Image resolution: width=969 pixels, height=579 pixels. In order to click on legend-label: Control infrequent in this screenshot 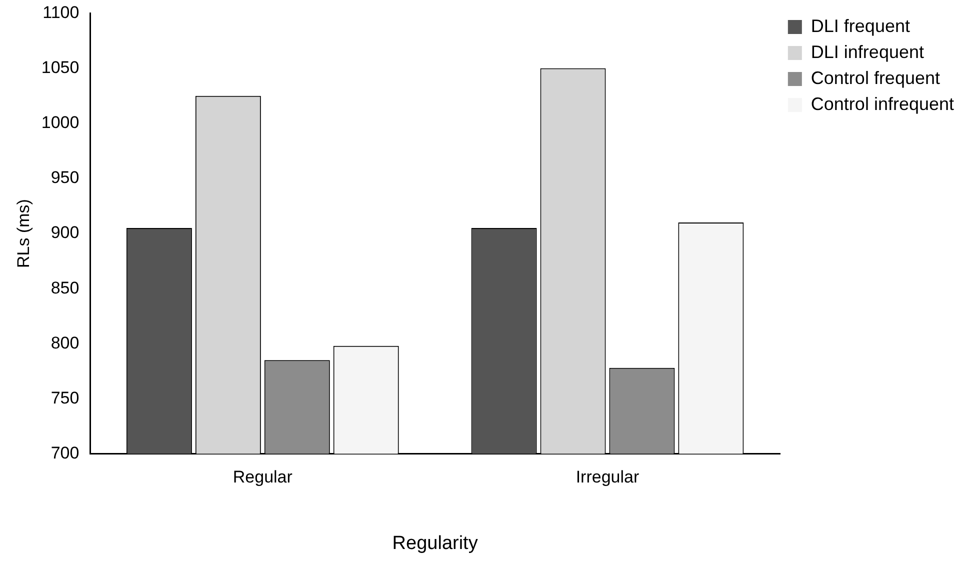, I will do `click(882, 104)`.